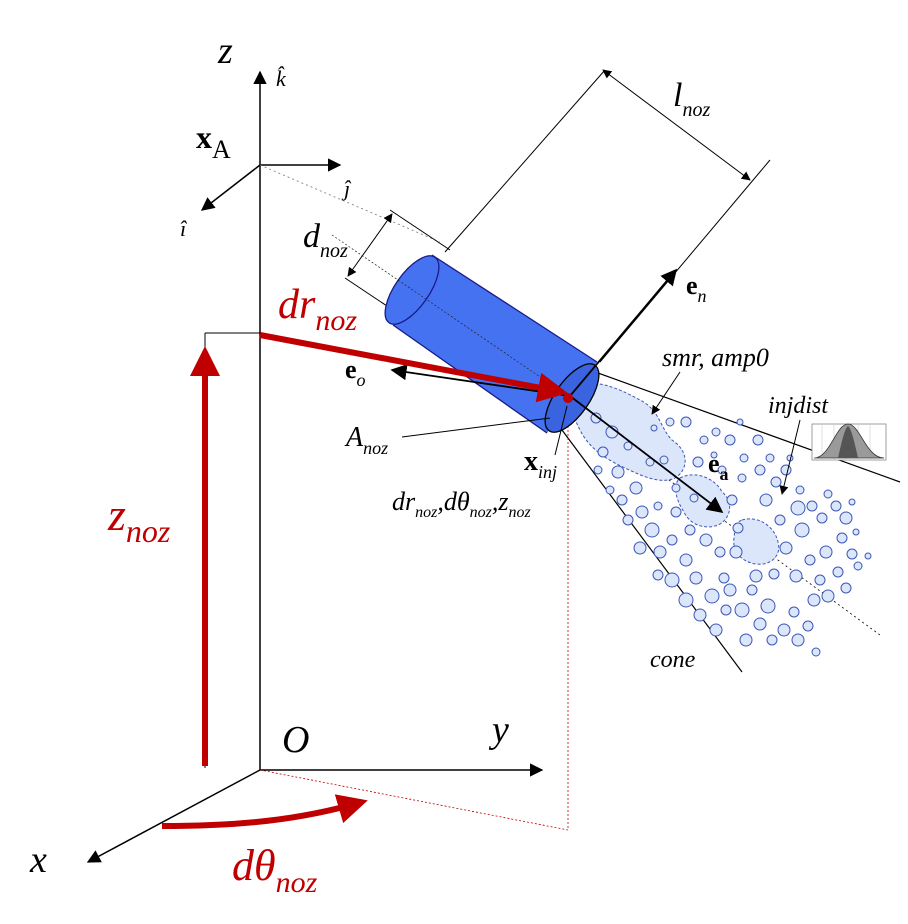 Image resolution: width=908 pixels, height=924 pixels. What do you see at coordinates (731, 534) in the screenshot?
I see `spray-droplets` at bounding box center [731, 534].